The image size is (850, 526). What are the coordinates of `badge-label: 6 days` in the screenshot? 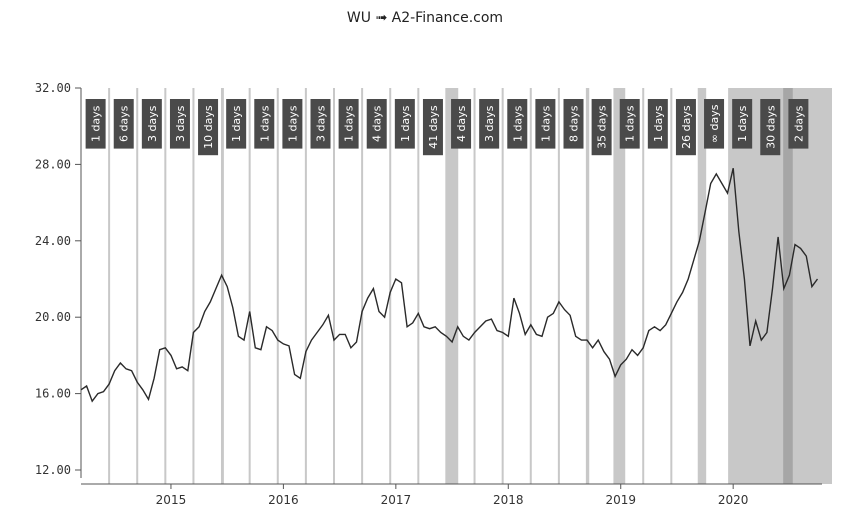 It's located at (124, 123).